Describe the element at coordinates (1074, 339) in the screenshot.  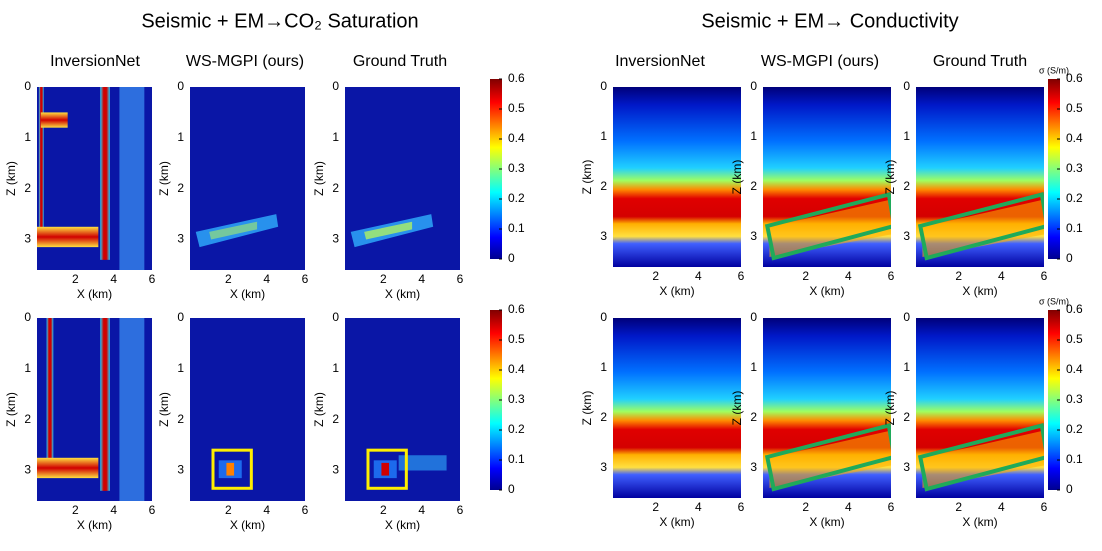
I see `colorbar-tick-label: 0.5` at that location.